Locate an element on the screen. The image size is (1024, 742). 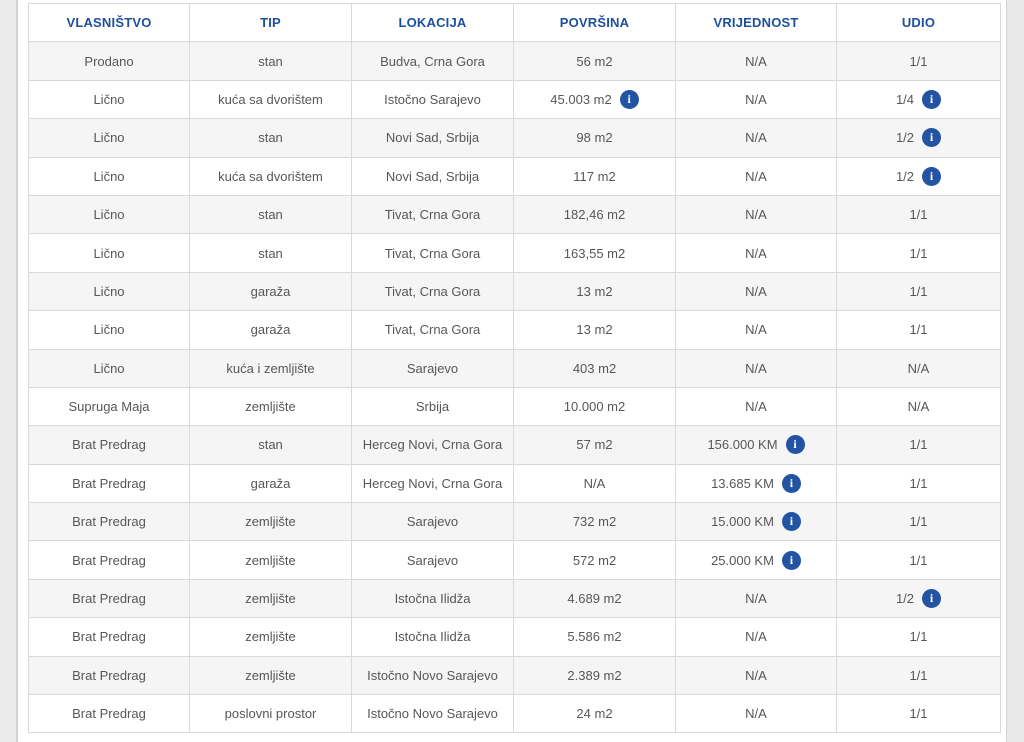
cell-content: Herceg Novi, Crna Gora is located at coordinates (432, 483).